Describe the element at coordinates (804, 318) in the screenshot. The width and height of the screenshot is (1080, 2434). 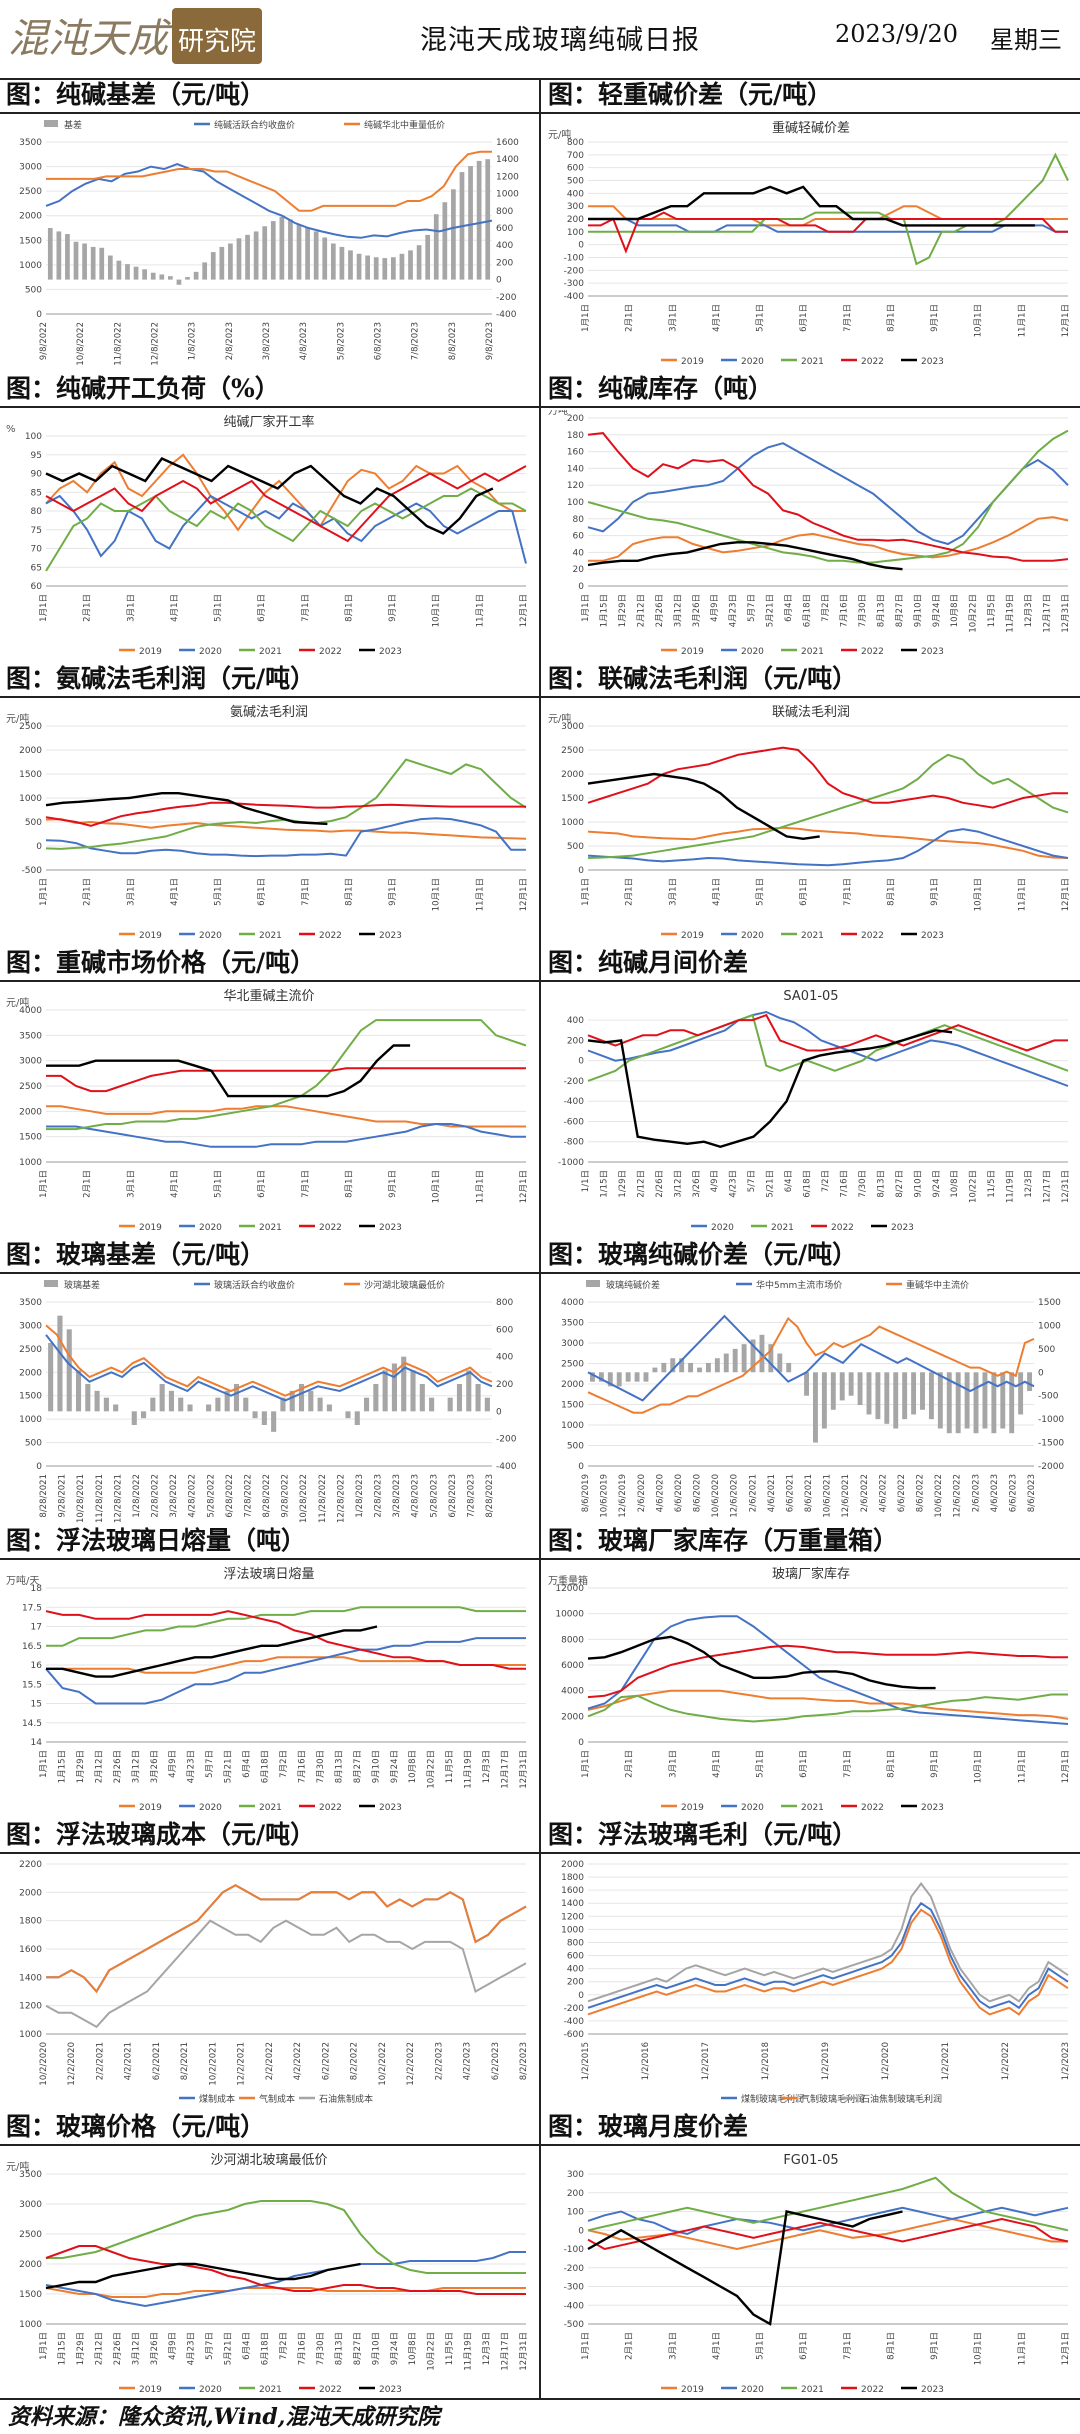
I see `x-tick-label: 6月1日` at that location.